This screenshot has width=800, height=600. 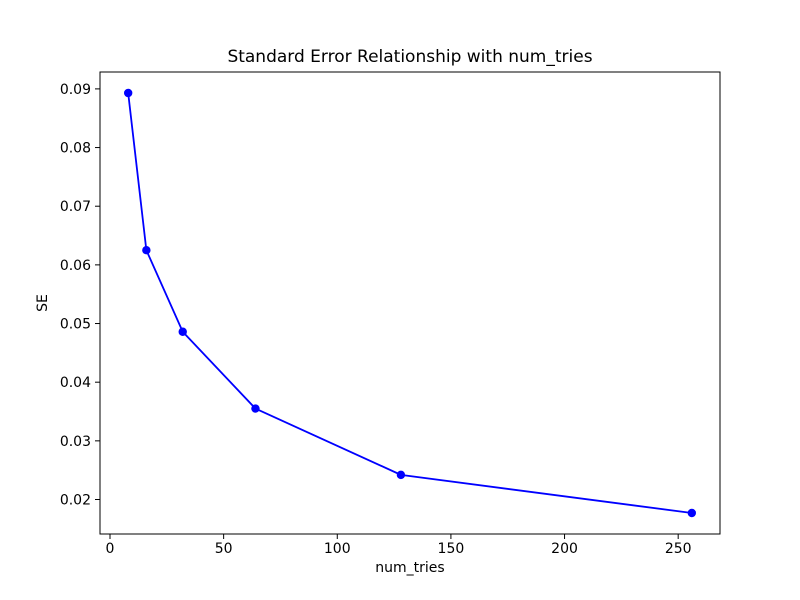 What do you see at coordinates (337, 549) in the screenshot?
I see `x-tick-label: 100` at bounding box center [337, 549].